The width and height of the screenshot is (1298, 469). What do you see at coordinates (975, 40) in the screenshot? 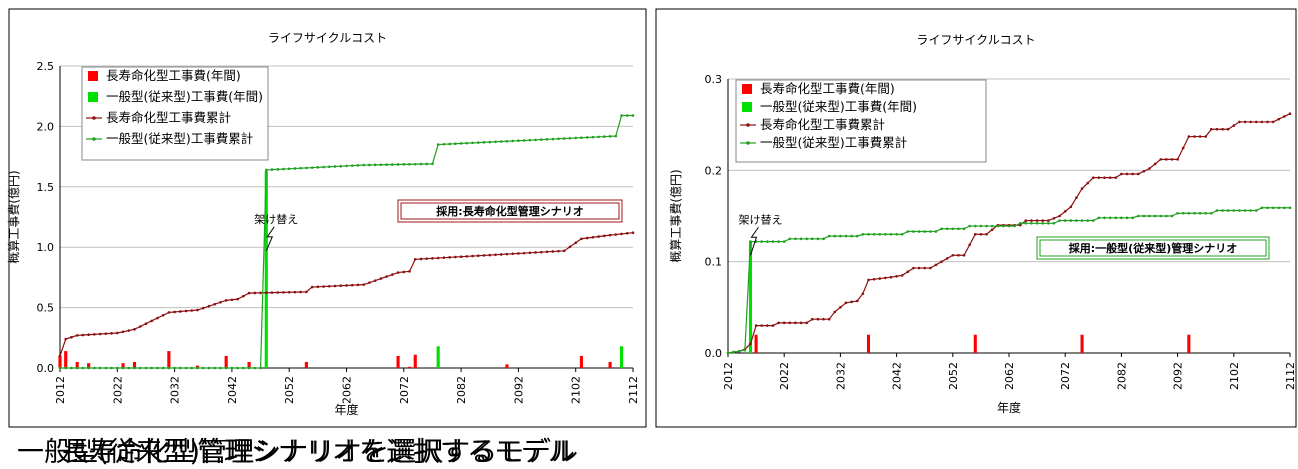
I see `c2-chart-title: ライフサイクルコスト` at bounding box center [975, 40].